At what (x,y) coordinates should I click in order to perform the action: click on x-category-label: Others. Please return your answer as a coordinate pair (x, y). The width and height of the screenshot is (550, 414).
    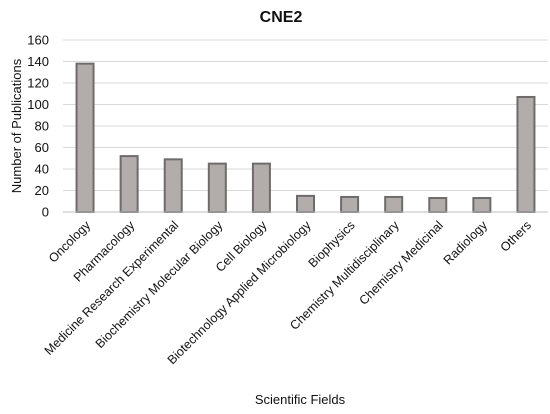
    Looking at the image, I should click on (516, 236).